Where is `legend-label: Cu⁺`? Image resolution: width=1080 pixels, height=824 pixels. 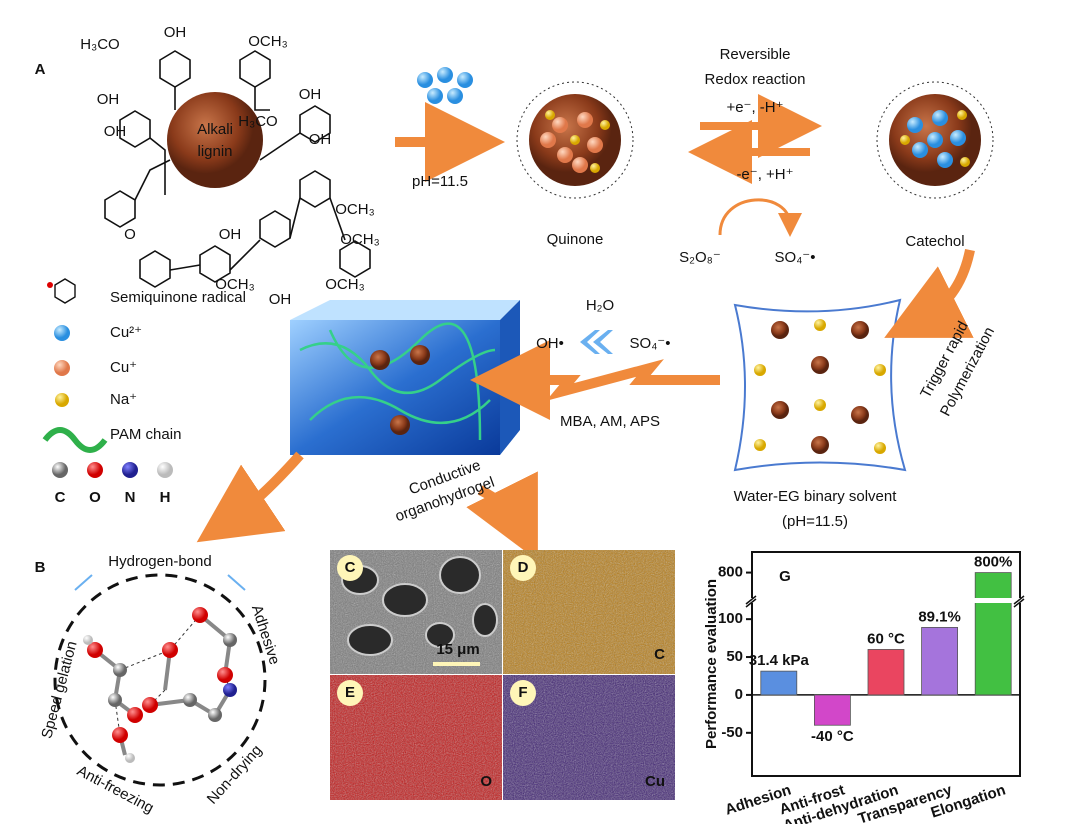 legend-label: Cu⁺ is located at coordinates (123, 367).